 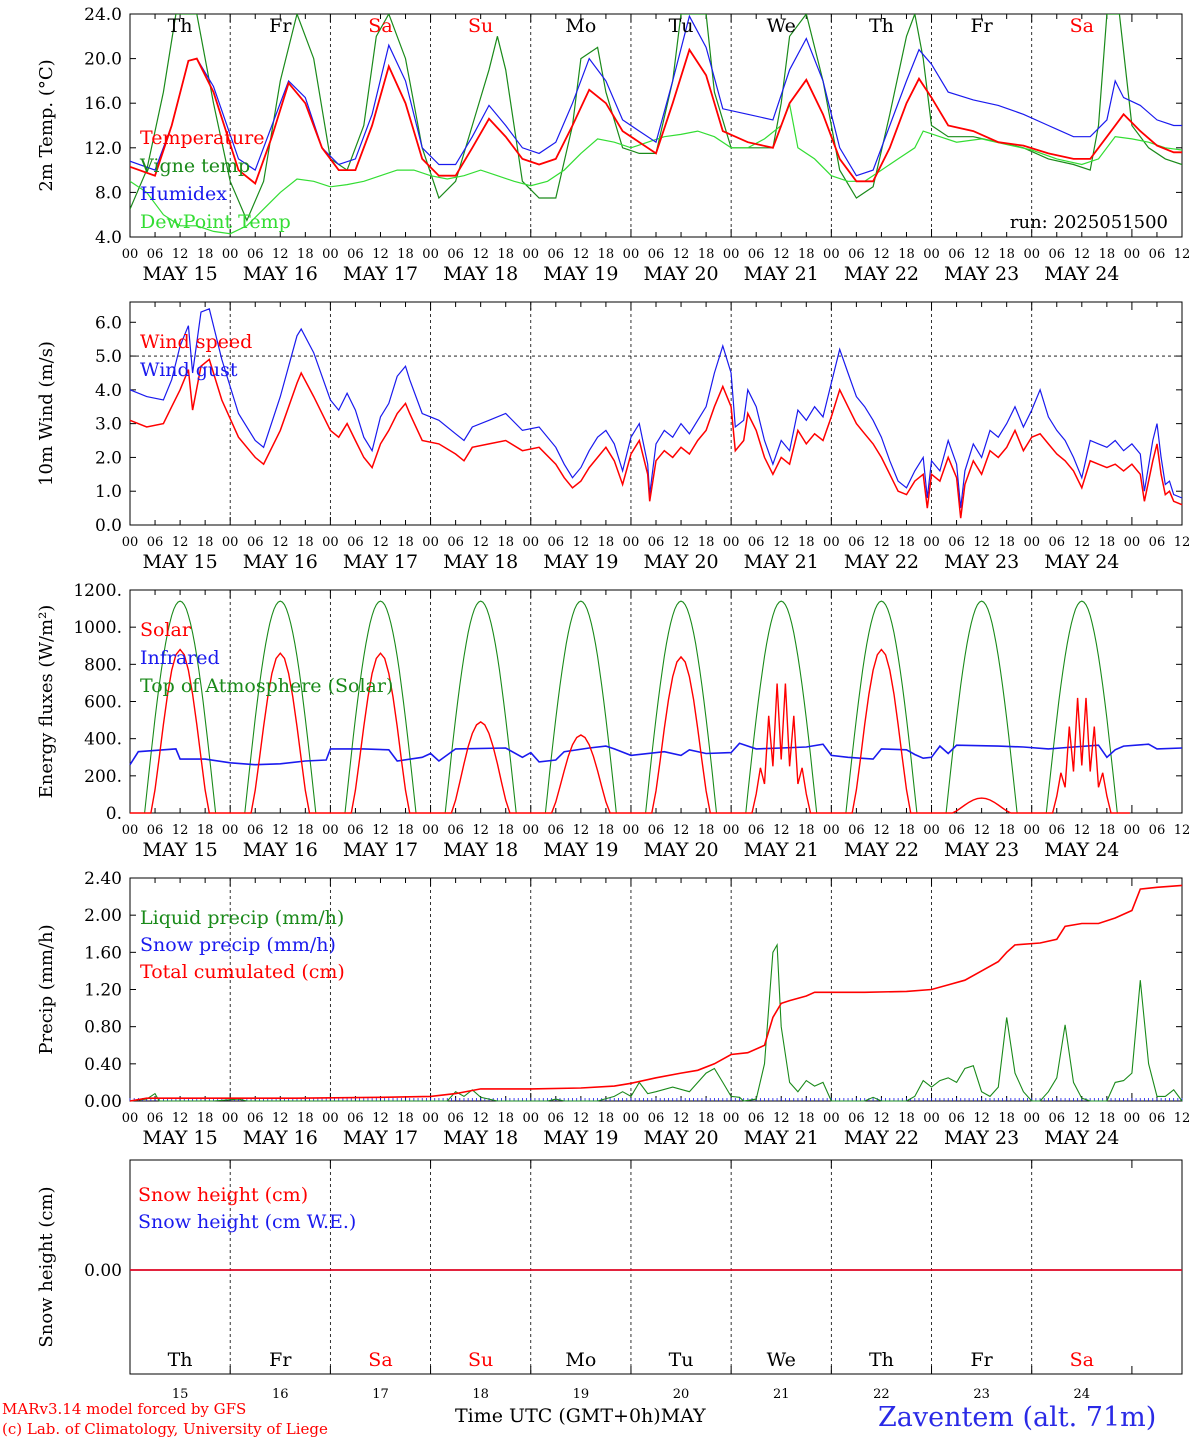 I want to click on legend-entry: DewPoint Temp, so click(x=215, y=222).